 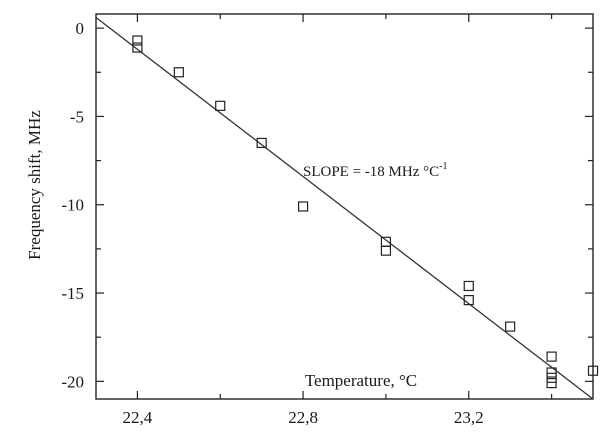 What do you see at coordinates (469, 417) in the screenshot?
I see `x-tick-label: 23,2` at bounding box center [469, 417].